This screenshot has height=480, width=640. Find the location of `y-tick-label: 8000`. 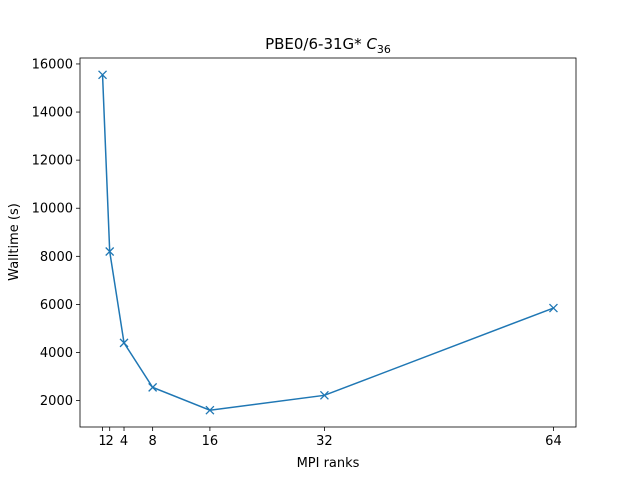

y-tick-label: 8000 is located at coordinates (56, 257).